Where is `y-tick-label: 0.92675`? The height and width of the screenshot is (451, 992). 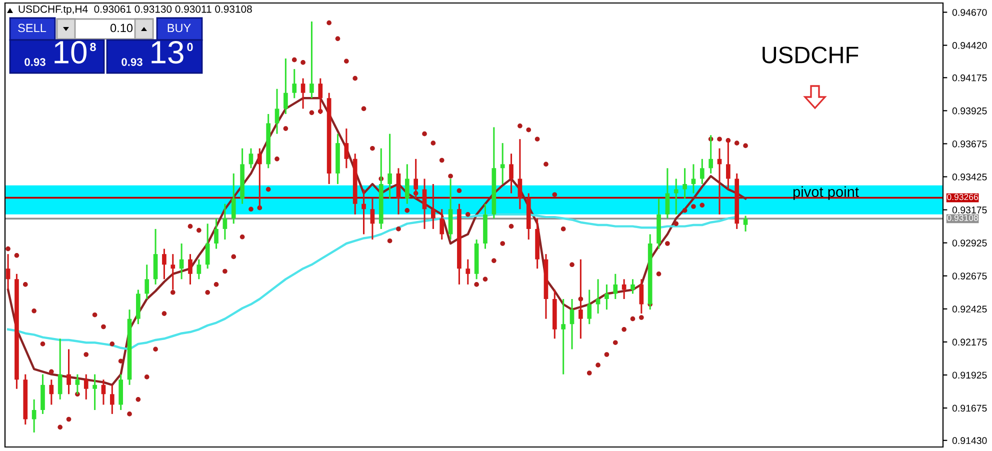
y-tick-label: 0.92675 is located at coordinates (969, 276).